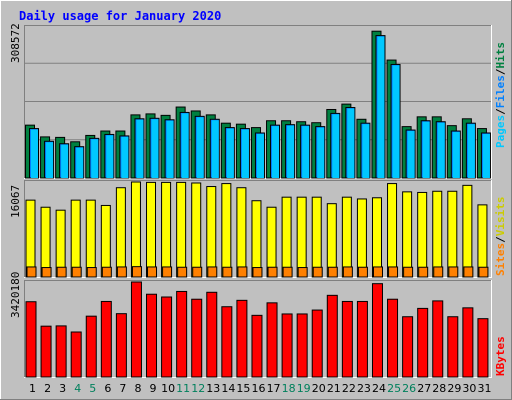  Describe the element at coordinates (183, 388) in the screenshot. I see `x-tick-label: 11` at that location.